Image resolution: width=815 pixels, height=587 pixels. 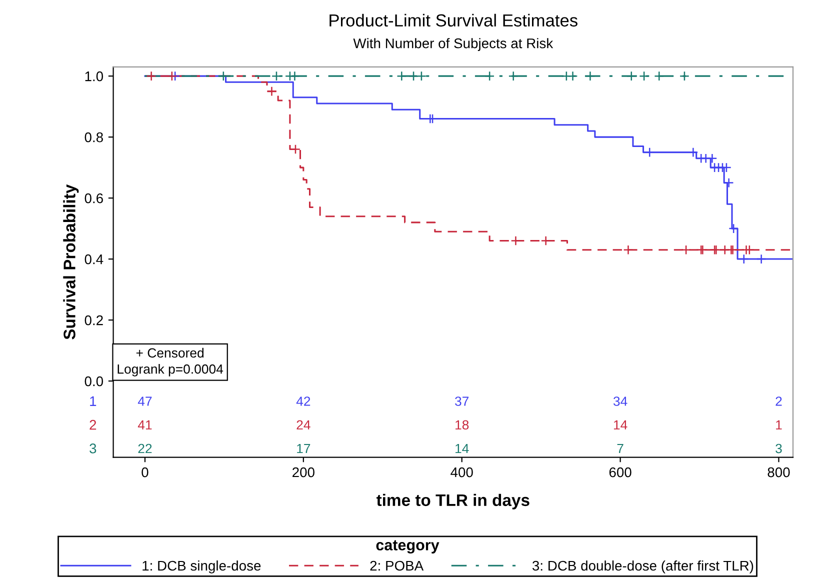 I want to click on x-tick-label: 200, so click(x=303, y=472).